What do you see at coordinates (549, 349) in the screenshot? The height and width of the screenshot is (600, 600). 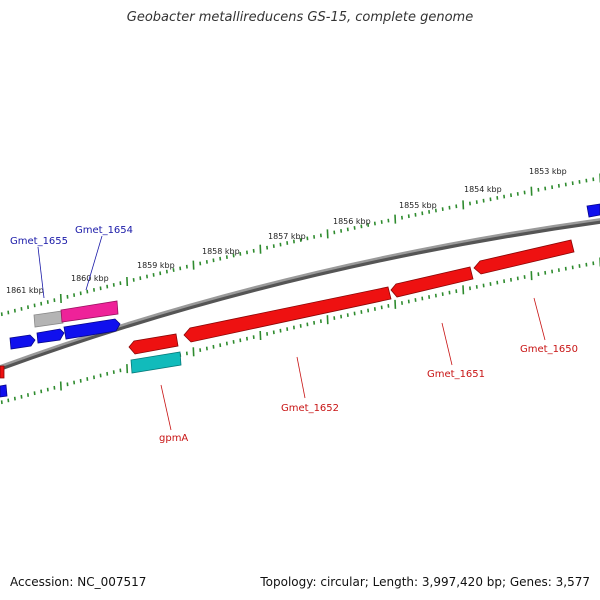 I see `gene-label-gmet-1650: Gmet_1650` at bounding box center [549, 349].